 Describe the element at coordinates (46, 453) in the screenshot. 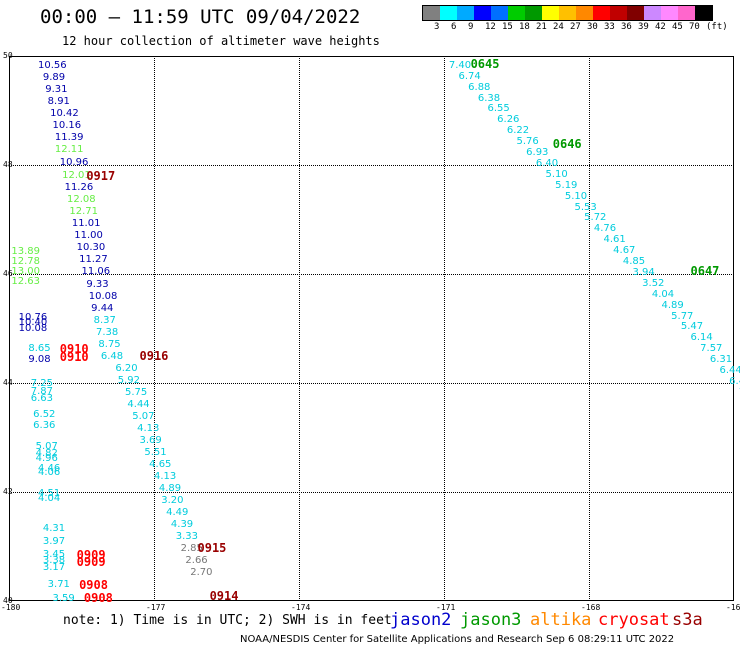

I see `wave-height-value: 4.82` at that location.